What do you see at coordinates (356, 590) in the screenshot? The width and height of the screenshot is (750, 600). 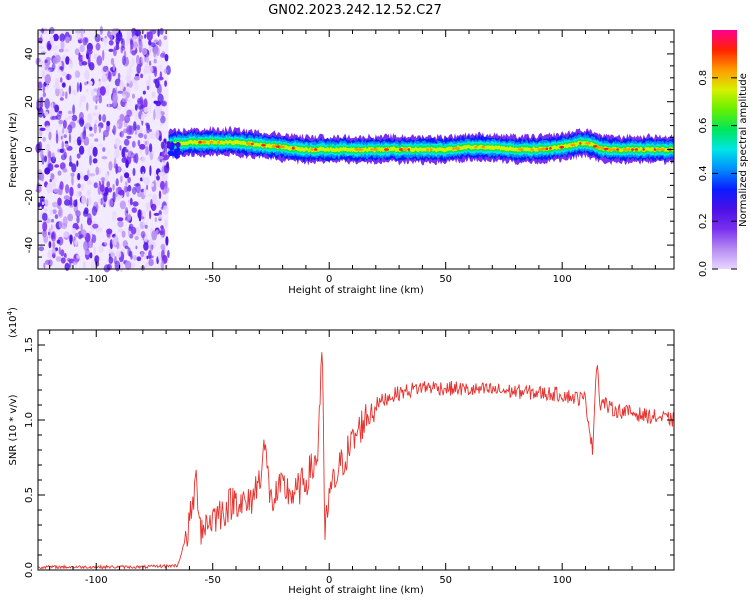 I see `snr-x-axis-label: Height of straight line (km)` at bounding box center [356, 590].